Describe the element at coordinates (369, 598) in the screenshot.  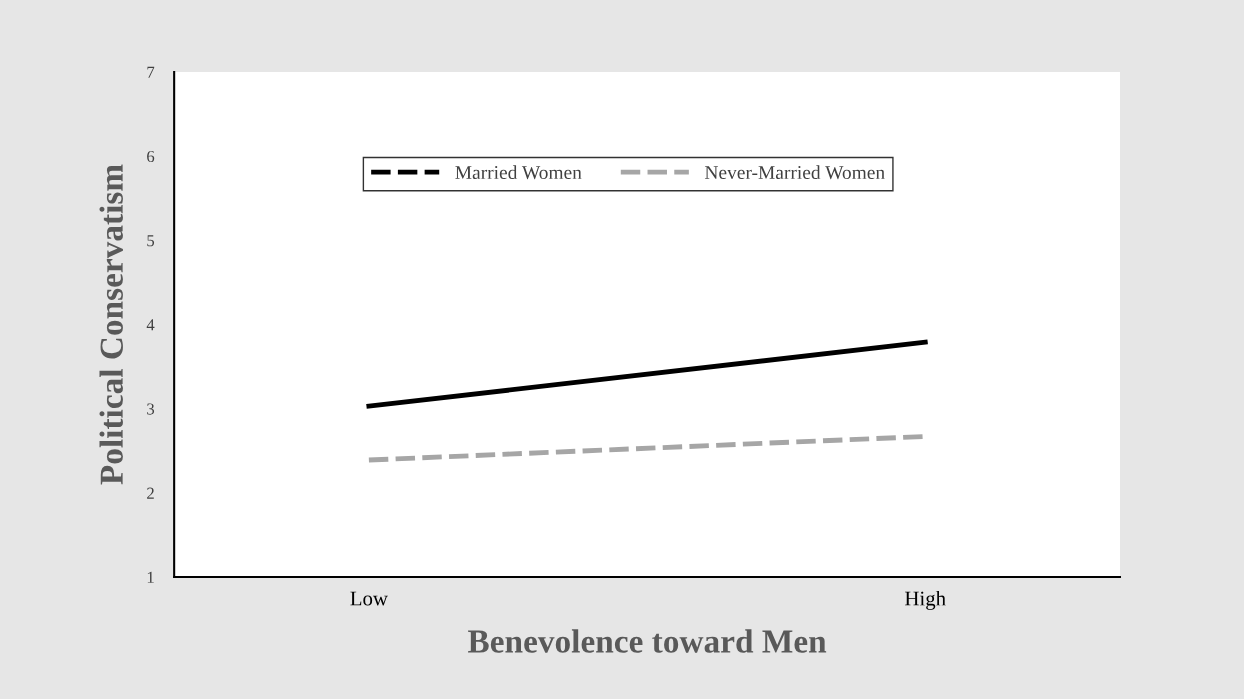
I see `x-tick-label: Low` at that location.